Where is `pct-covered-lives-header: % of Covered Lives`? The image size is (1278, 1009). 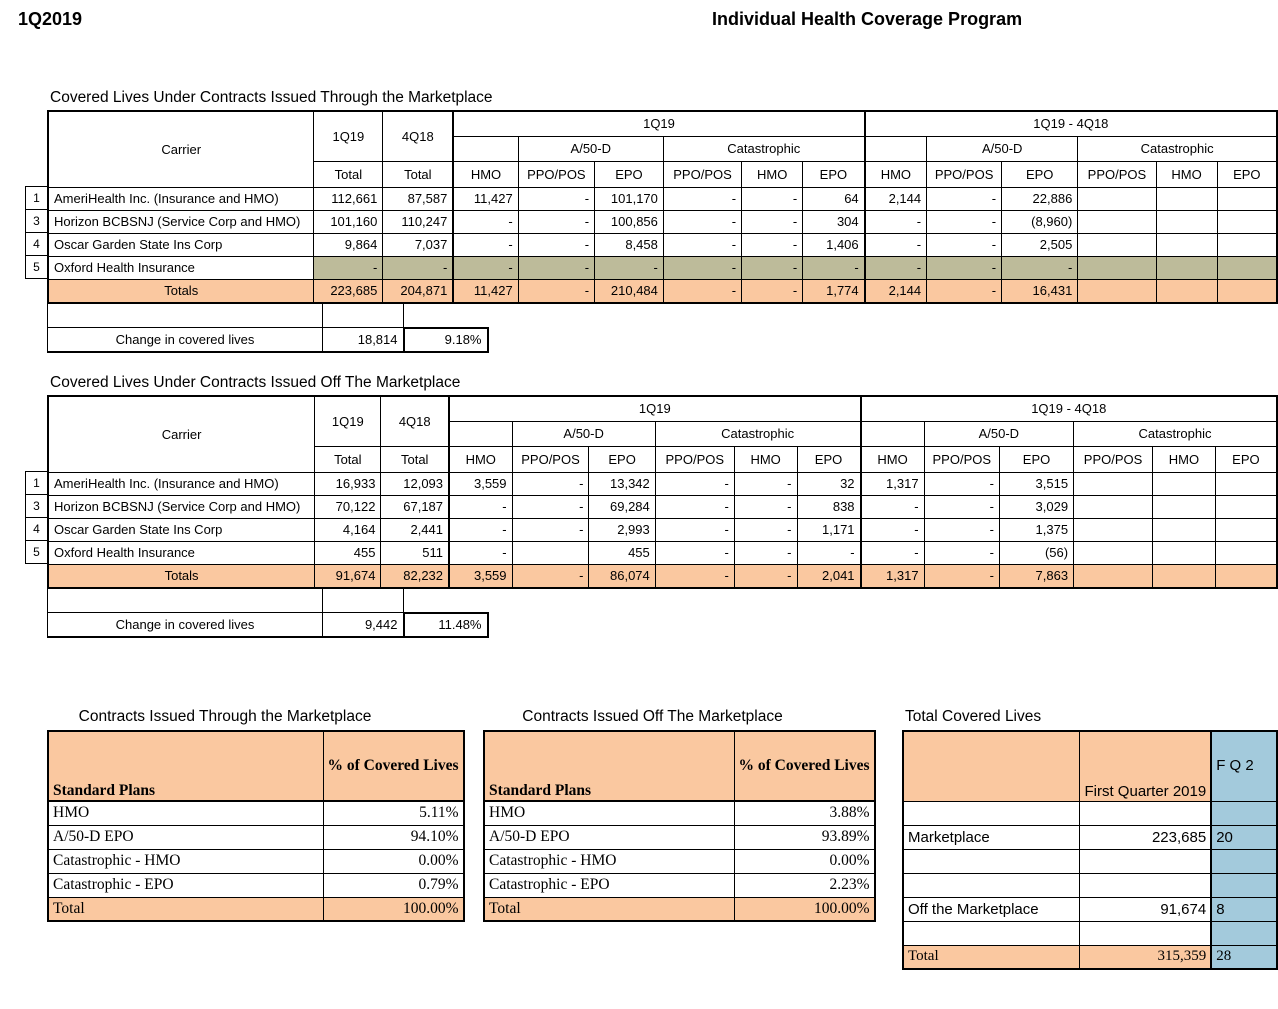
pct-covered-lives-header: % of Covered Lives is located at coordinates (804, 766).